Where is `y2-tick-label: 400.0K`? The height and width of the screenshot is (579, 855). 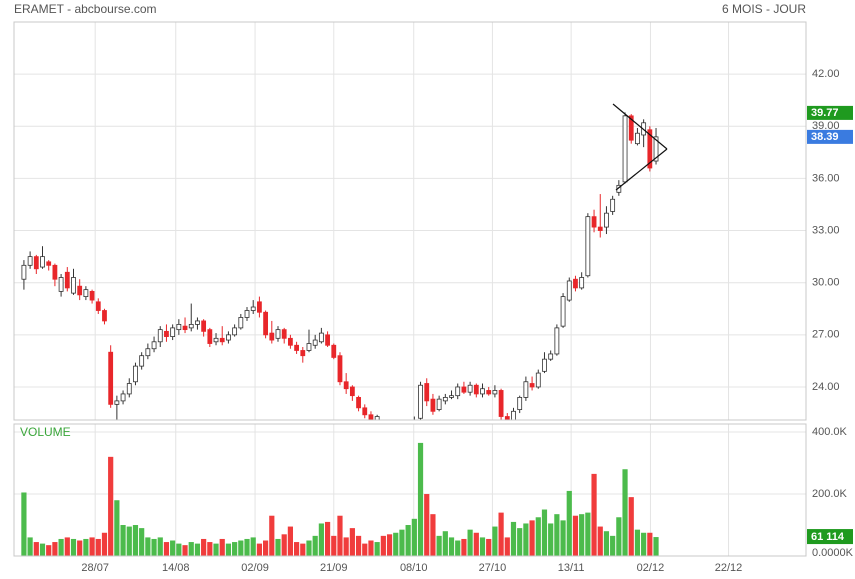
y2-tick-label: 400.0K is located at coordinates (830, 432).